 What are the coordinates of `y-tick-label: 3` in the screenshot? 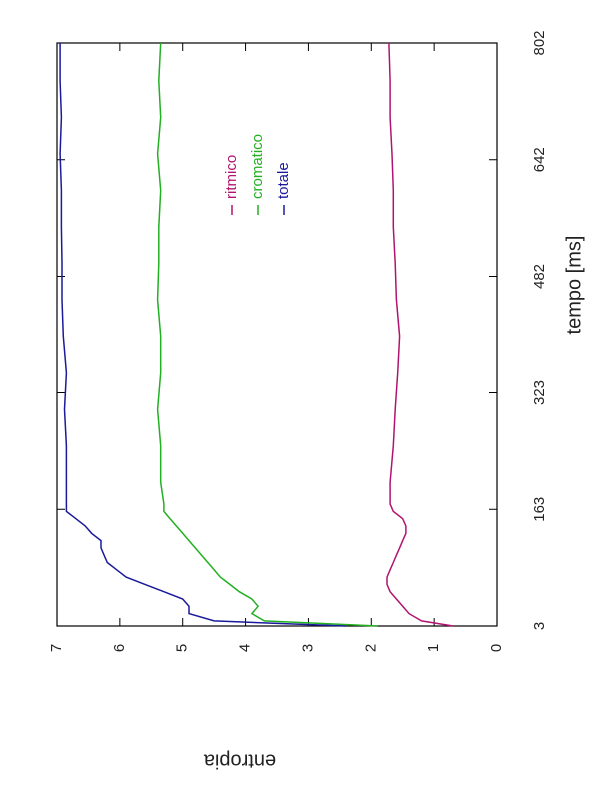 It's located at (307, 648).